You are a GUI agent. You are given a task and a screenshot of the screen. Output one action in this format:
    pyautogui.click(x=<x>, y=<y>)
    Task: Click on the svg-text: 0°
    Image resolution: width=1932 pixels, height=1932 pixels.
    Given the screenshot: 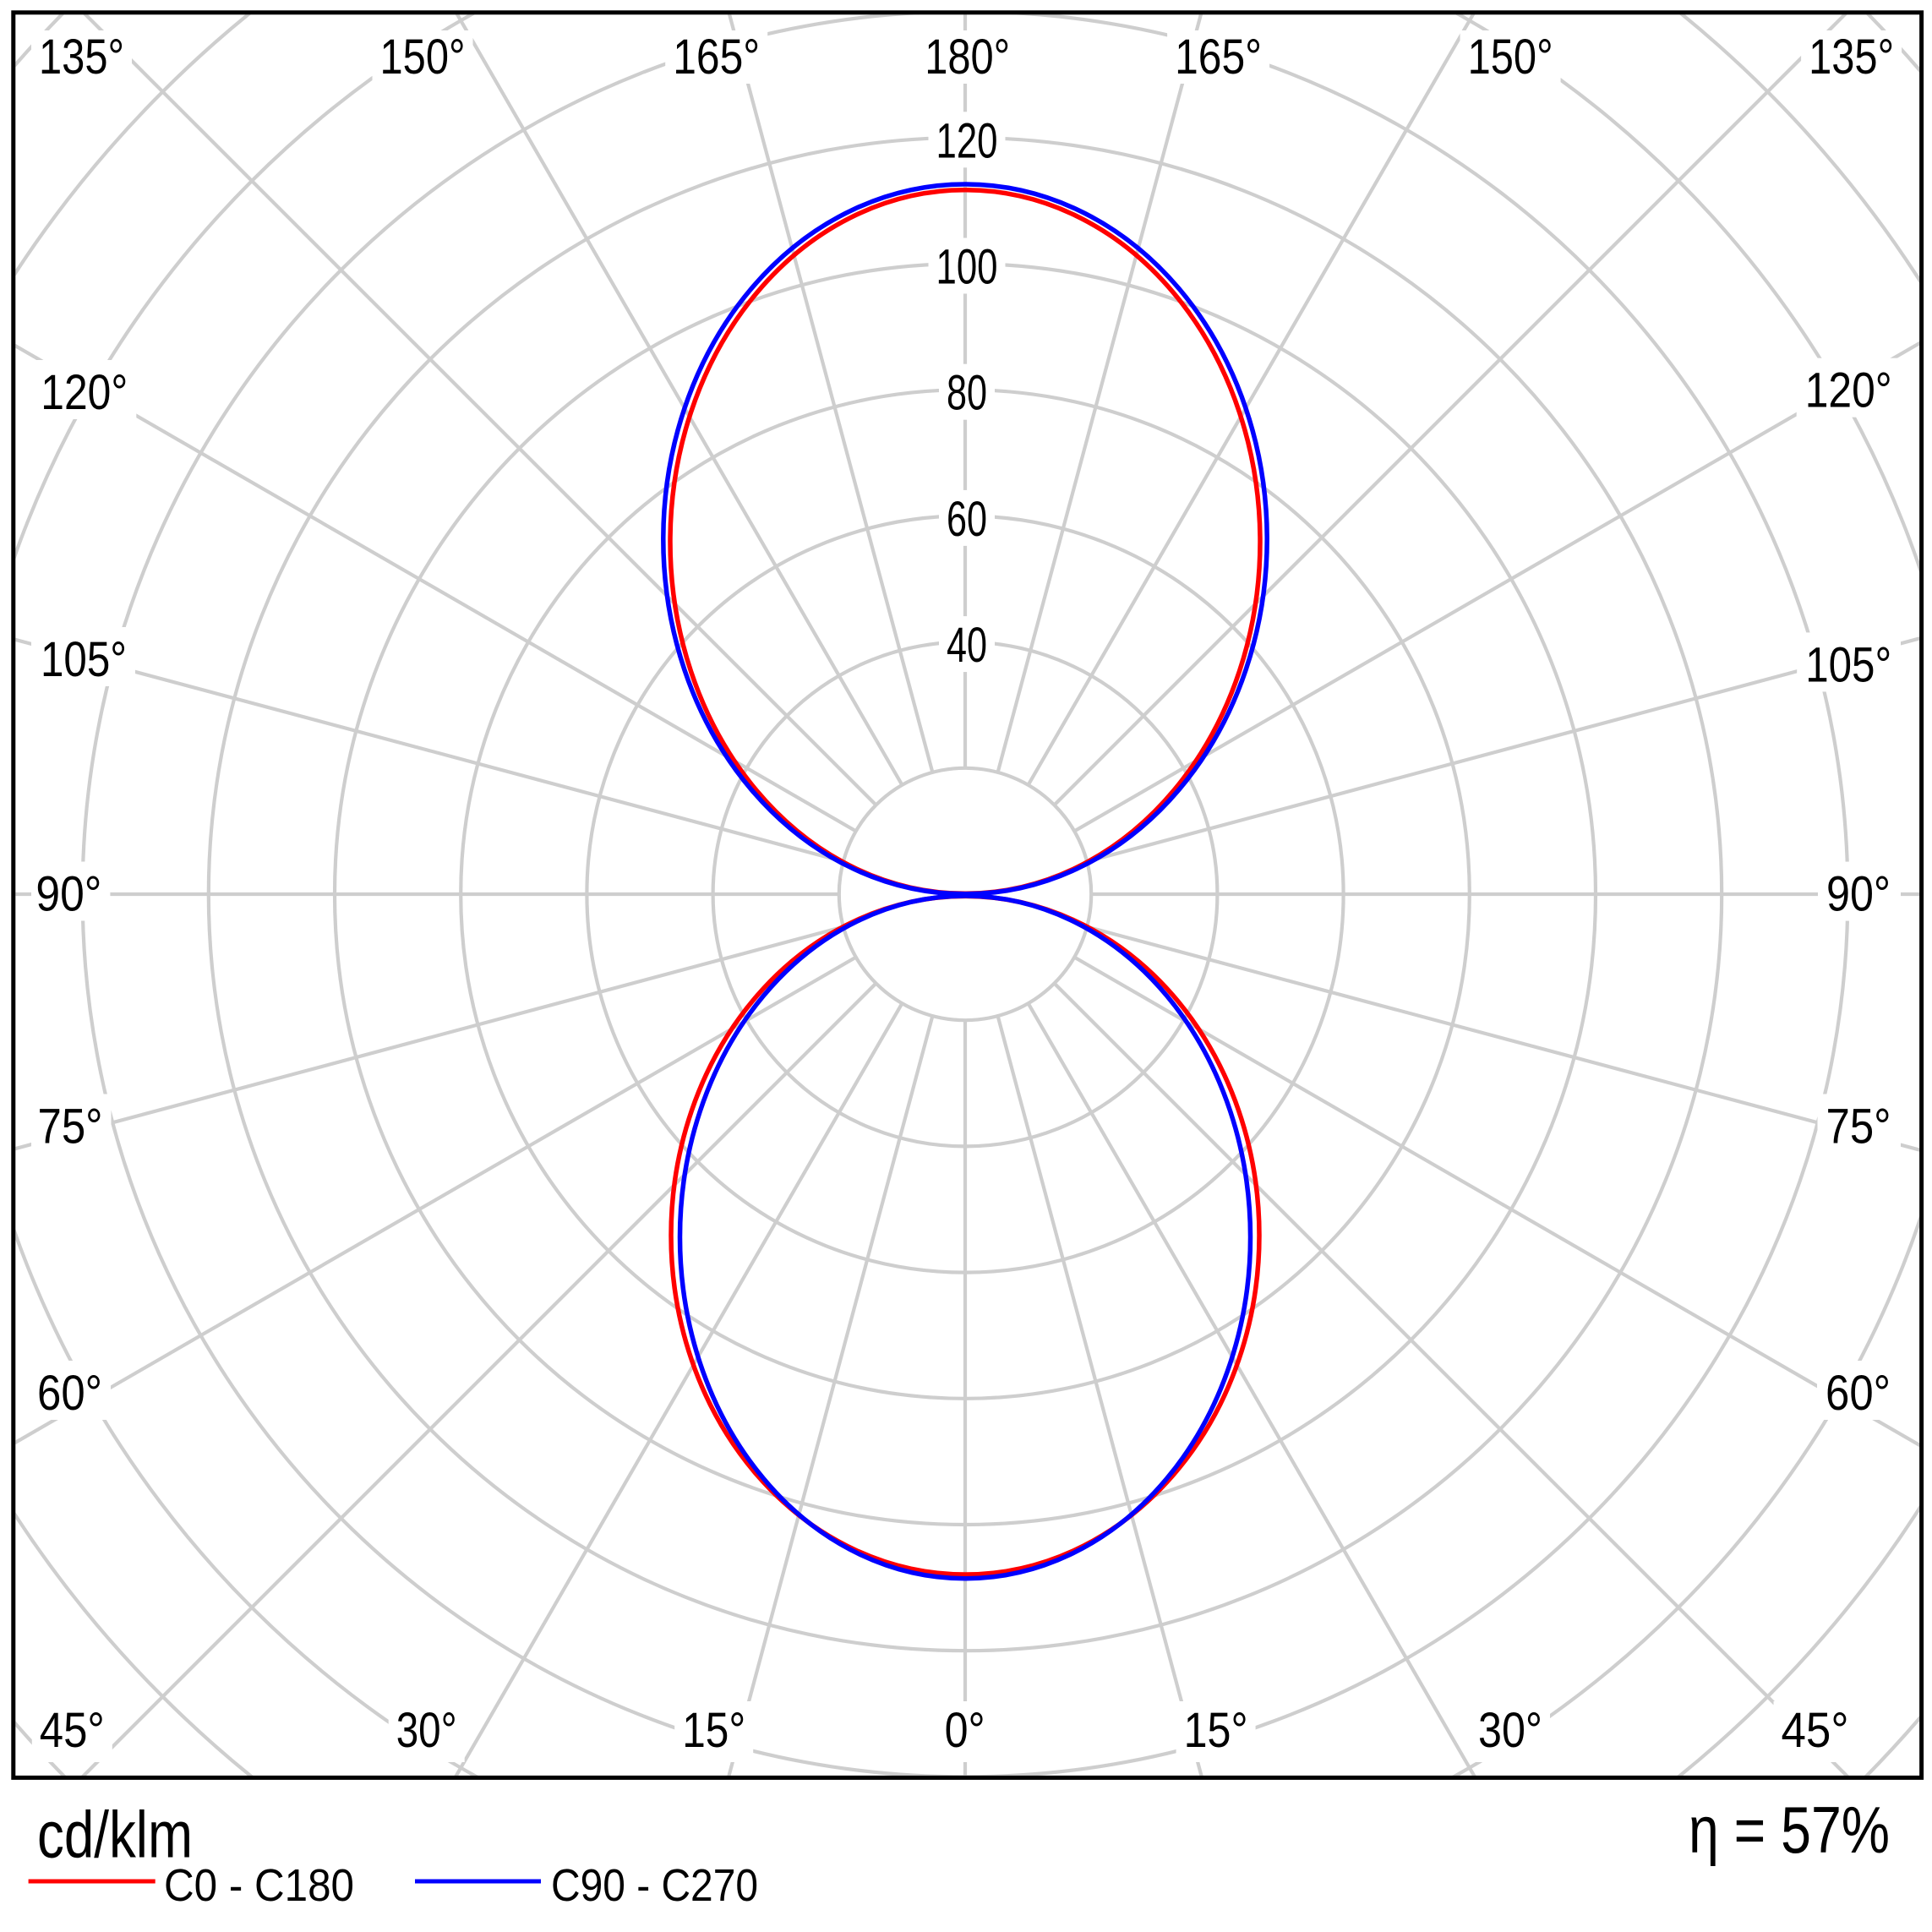 What is the action you would take?
    pyautogui.click(x=965, y=1730)
    